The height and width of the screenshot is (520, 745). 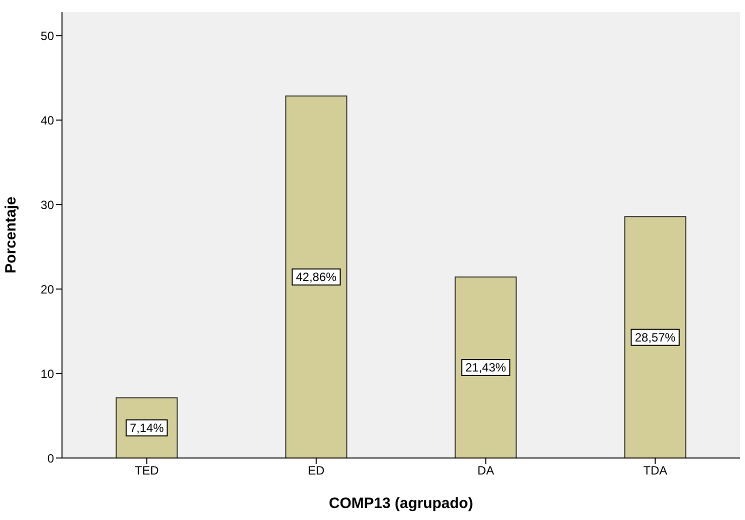 What do you see at coordinates (655, 471) in the screenshot?
I see `x-tick-label: TDA` at bounding box center [655, 471].